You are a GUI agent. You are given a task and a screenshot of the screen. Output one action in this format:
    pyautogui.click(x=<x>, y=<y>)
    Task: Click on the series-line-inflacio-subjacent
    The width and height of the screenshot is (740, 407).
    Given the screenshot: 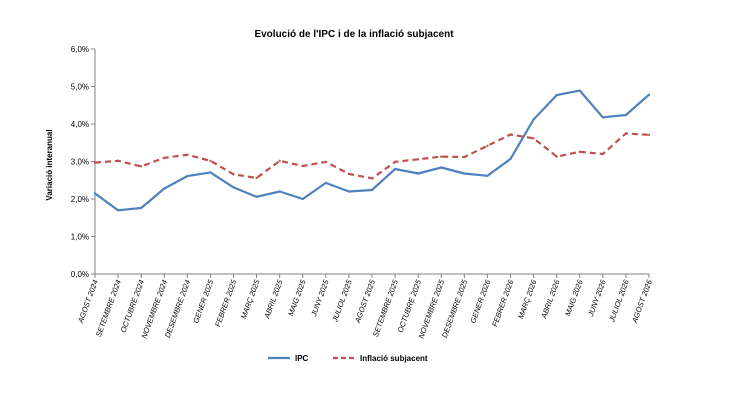 What is the action you would take?
    pyautogui.click(x=372, y=156)
    